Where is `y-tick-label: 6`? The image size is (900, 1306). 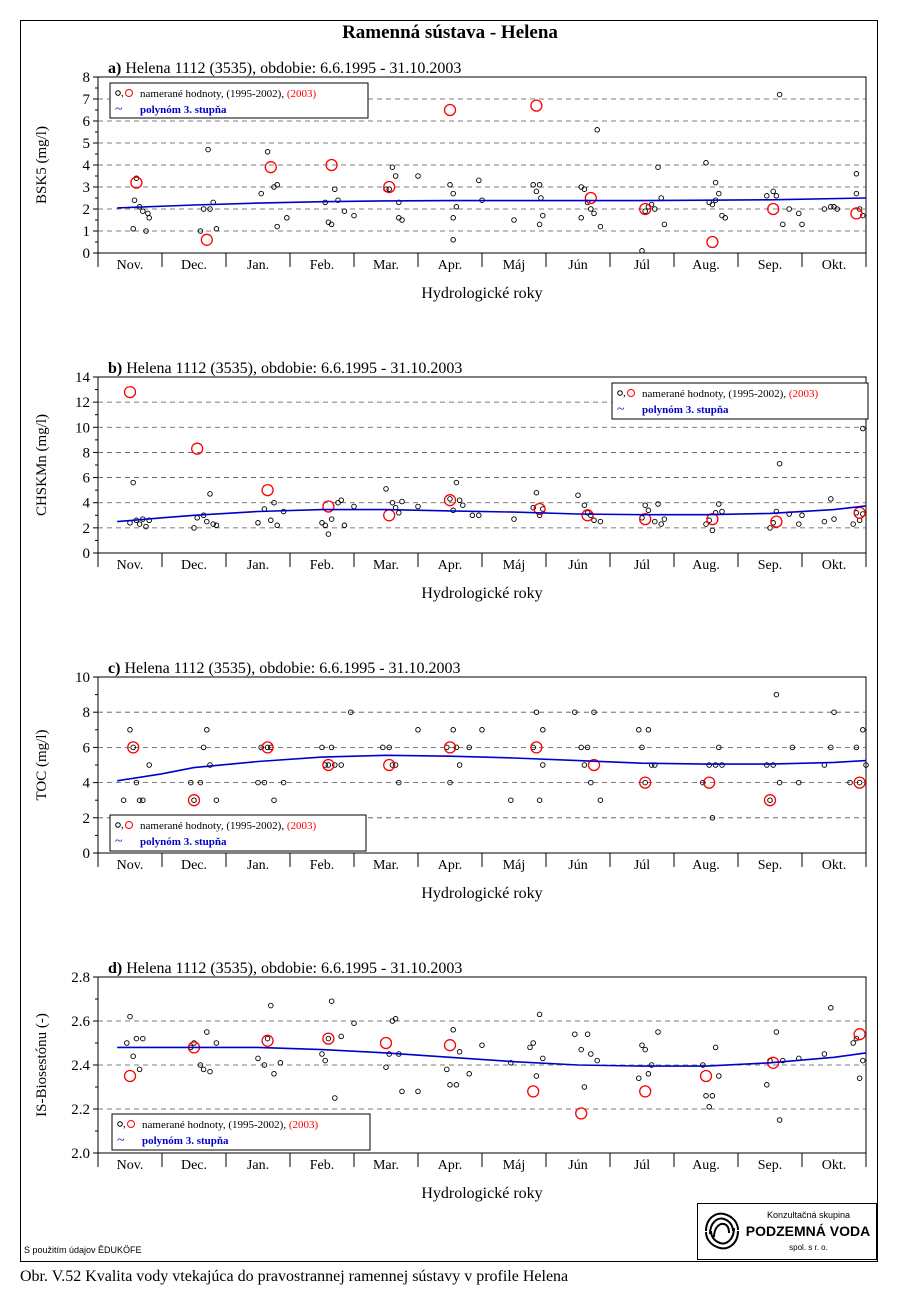 y-tick-label: 6 is located at coordinates (87, 479).